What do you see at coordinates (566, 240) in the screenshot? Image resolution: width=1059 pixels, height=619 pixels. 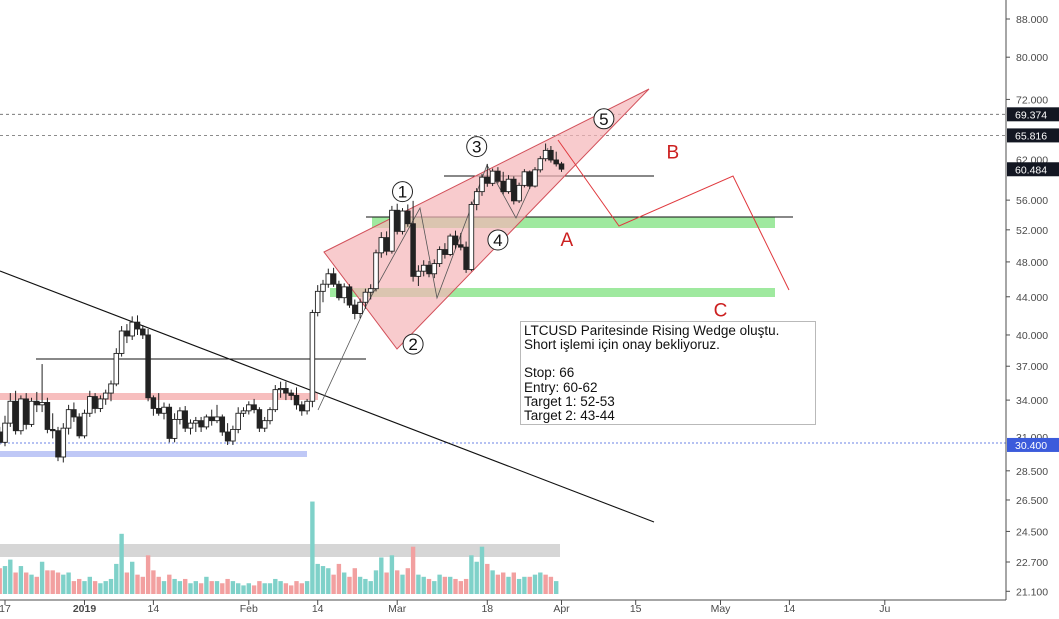 I see `projection-label-A: A` at bounding box center [566, 240].